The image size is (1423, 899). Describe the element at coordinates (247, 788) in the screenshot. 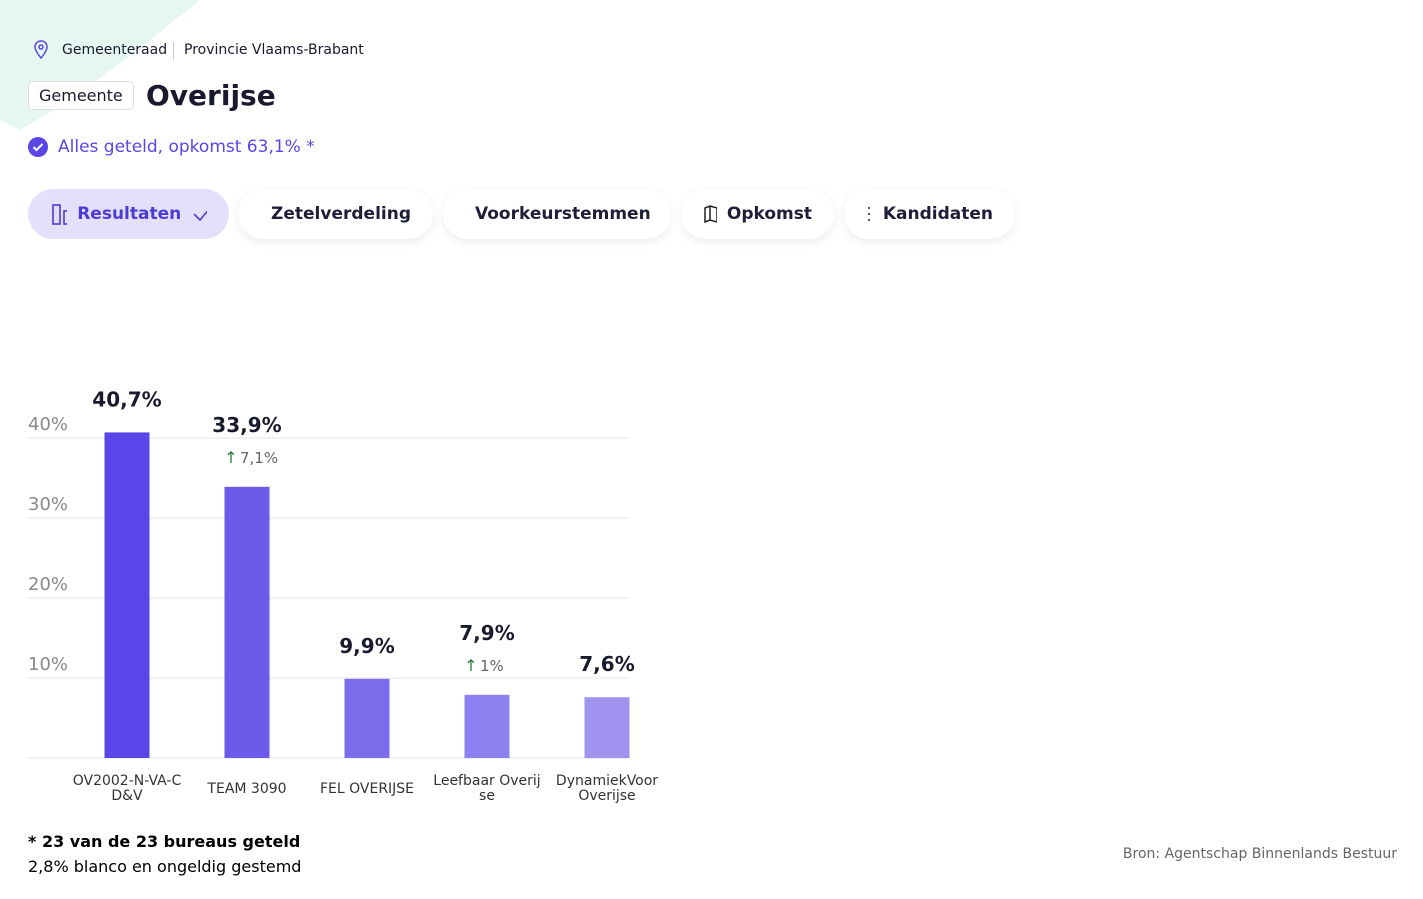

I see `x-tick-label: TEAM 3090` at that location.